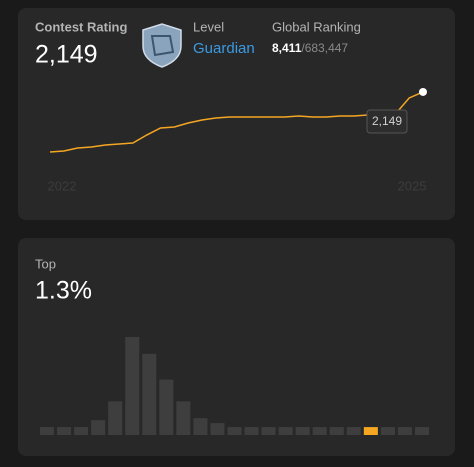  What do you see at coordinates (236, 122) in the screenshot?
I see `rating-line` at bounding box center [236, 122].